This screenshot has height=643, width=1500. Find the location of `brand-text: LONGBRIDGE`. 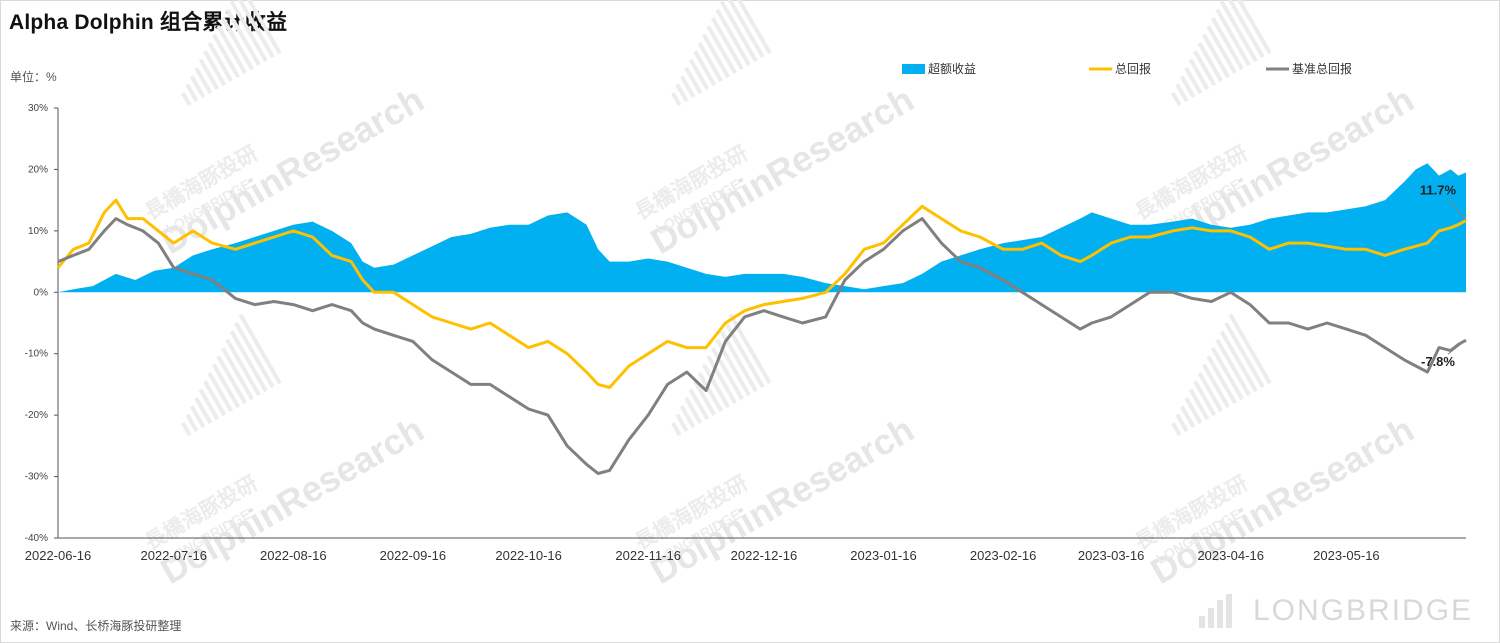

brand-text: LONGBRIDGE is located at coordinates (1363, 610).